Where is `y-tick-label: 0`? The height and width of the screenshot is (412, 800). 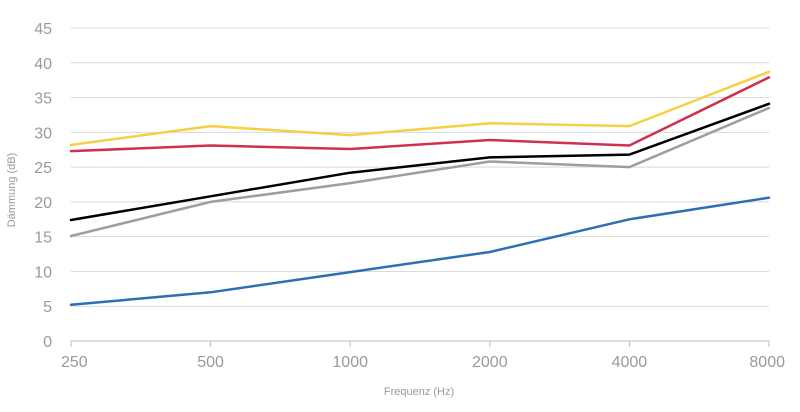 y-tick-label: 0 is located at coordinates (47, 342).